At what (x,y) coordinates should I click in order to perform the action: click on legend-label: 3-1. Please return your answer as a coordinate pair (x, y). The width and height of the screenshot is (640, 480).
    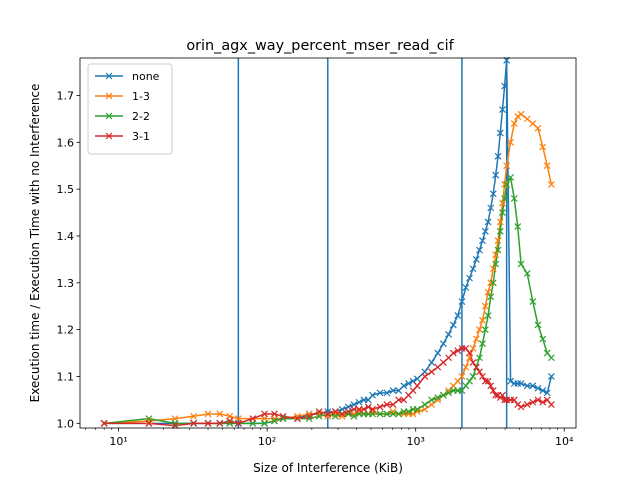
    Looking at the image, I should click on (141, 136).